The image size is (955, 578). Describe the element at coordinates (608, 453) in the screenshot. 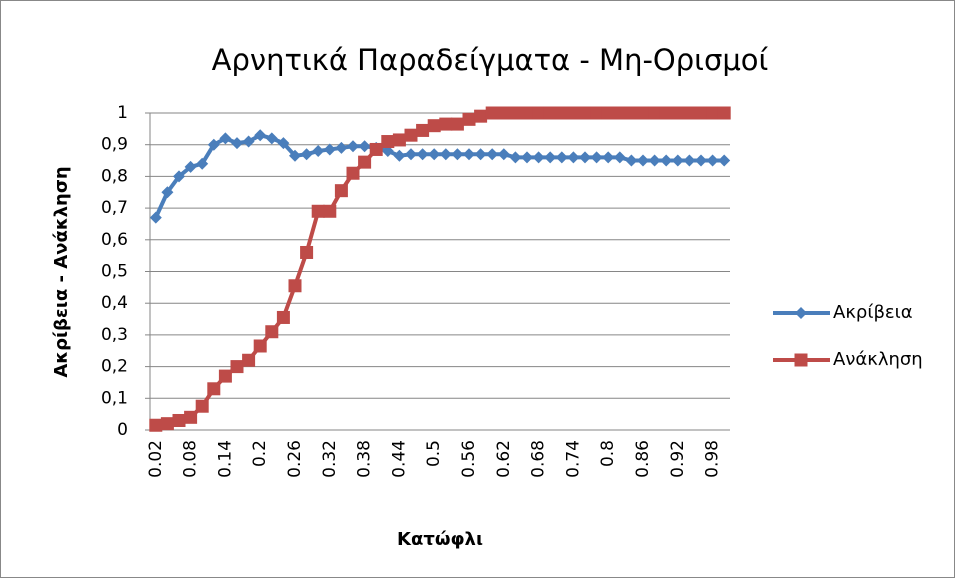

I see `x-tick-label: 0.8` at that location.